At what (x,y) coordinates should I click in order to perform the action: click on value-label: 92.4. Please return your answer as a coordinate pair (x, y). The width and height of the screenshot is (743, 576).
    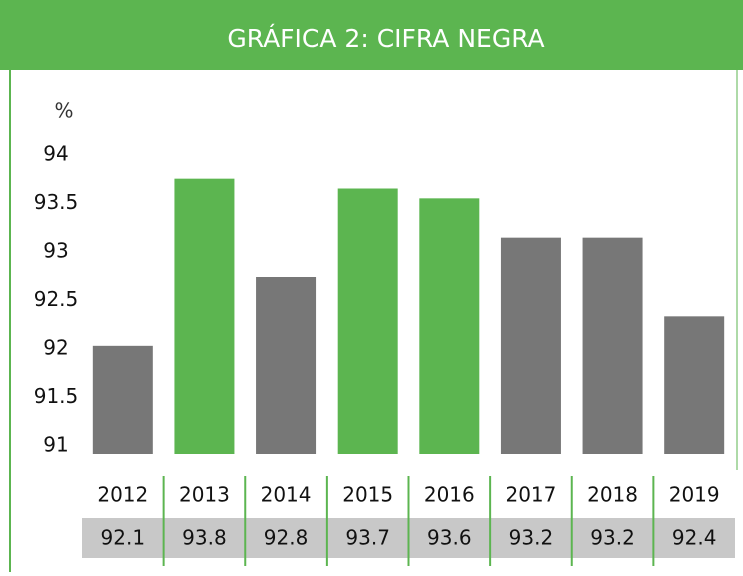
    Looking at the image, I should click on (694, 538).